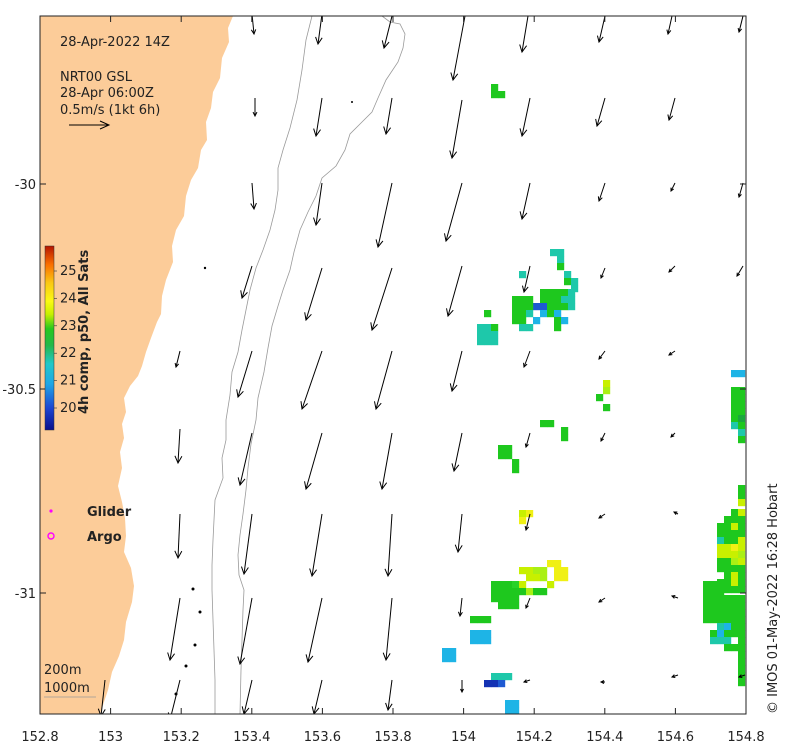 The height and width of the screenshot is (750, 790). What do you see at coordinates (68, 271) in the screenshot?
I see `colorbar-tick-label: 25` at bounding box center [68, 271].